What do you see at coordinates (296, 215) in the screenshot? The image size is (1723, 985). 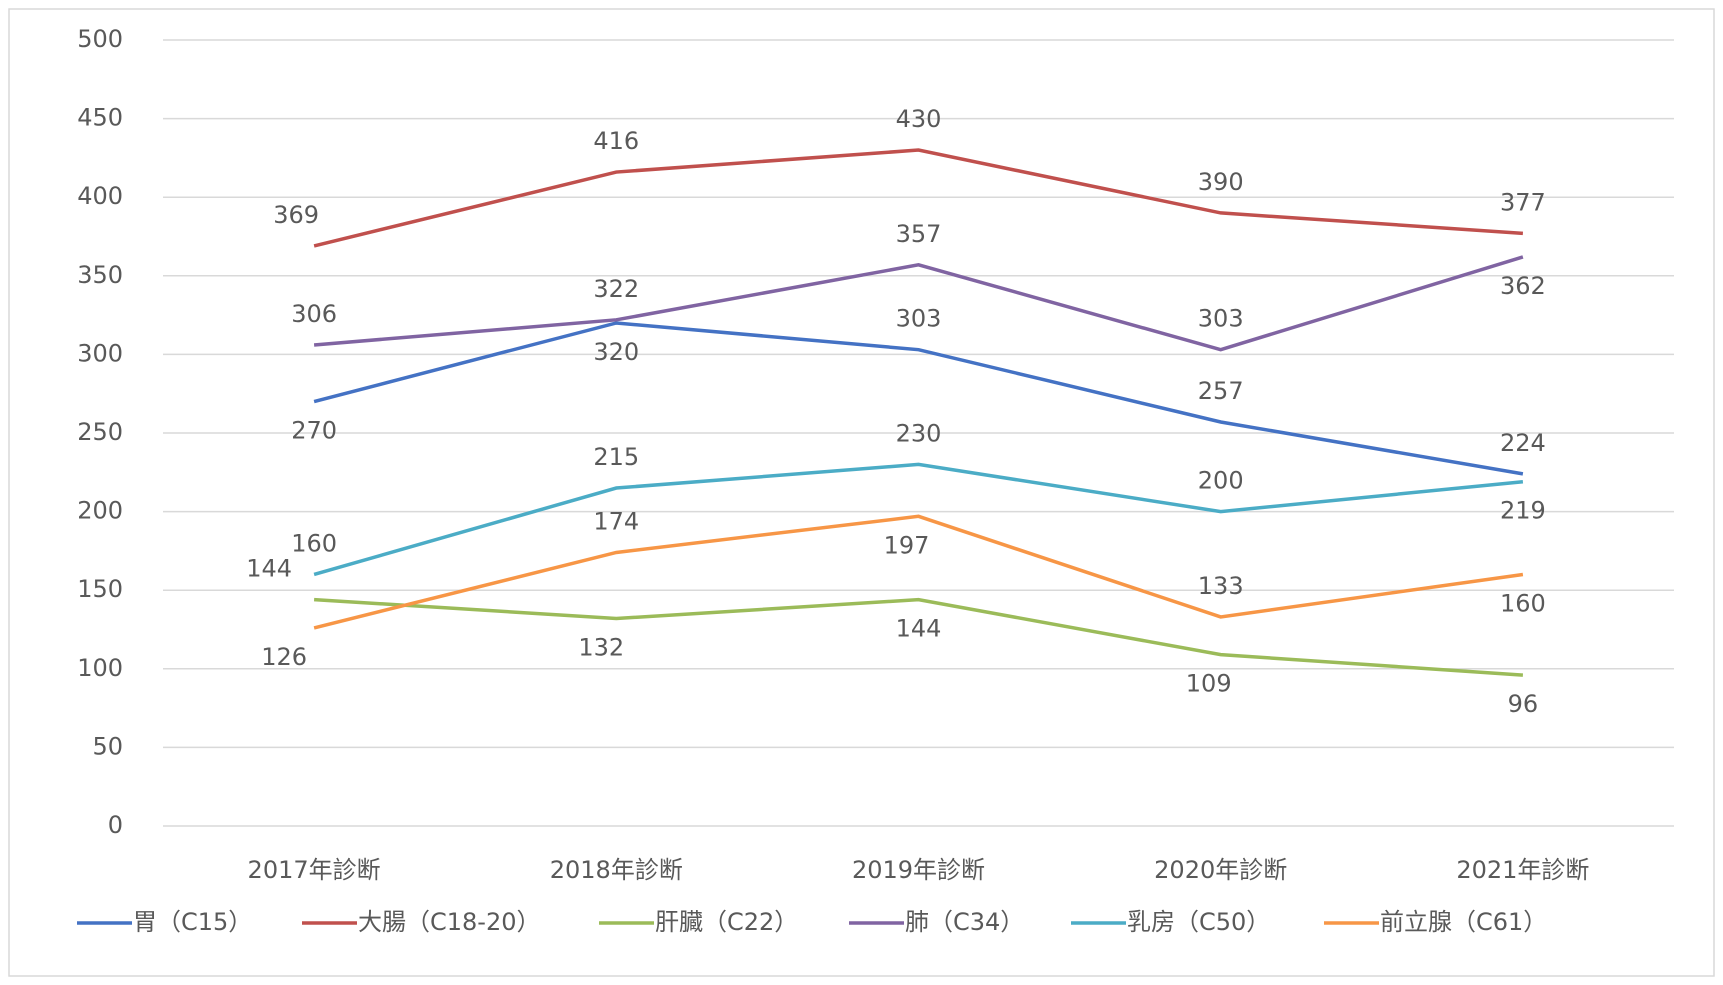 I see `data-label: 369` at bounding box center [296, 215].